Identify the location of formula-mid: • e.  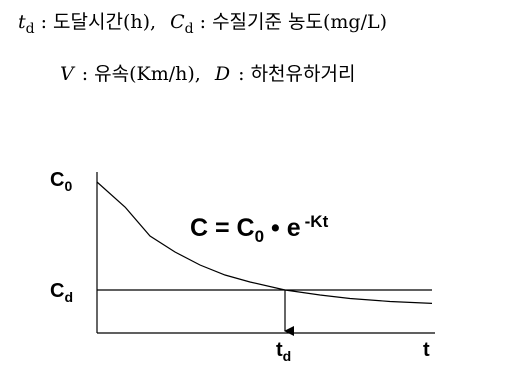
(282, 228).